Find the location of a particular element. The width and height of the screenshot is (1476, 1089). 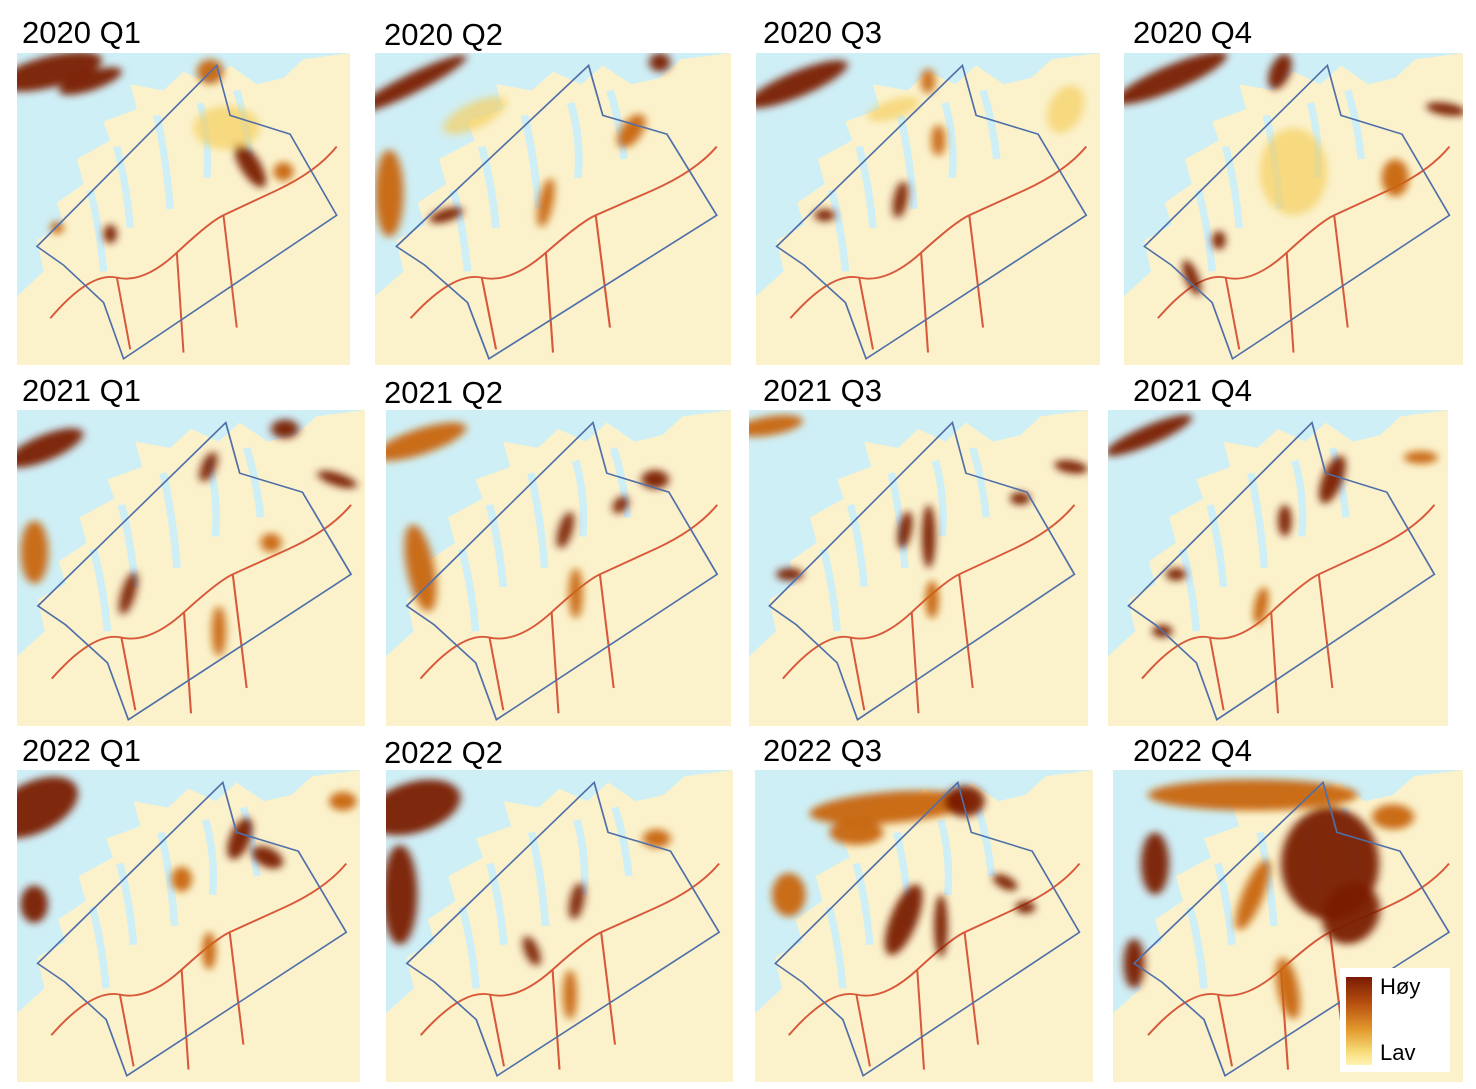

legend-high-label: Høy is located at coordinates (1400, 986).